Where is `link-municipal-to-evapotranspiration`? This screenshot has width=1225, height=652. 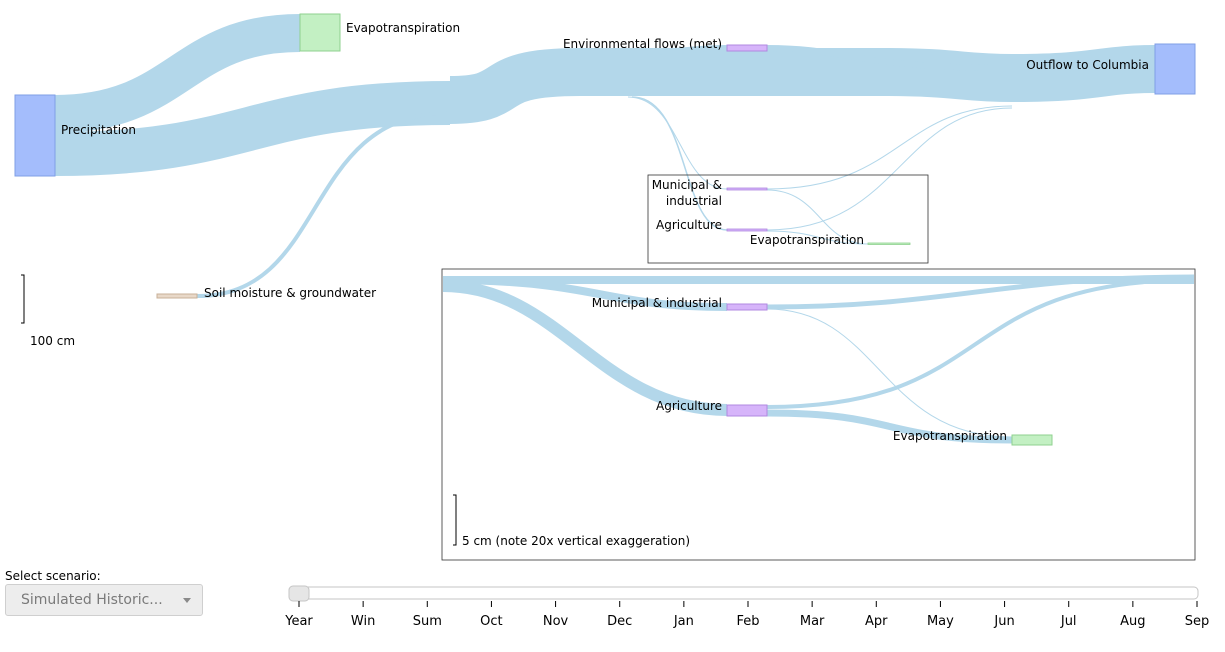
link-municipal-to-evapotranspiration is located at coordinates (817, 217).